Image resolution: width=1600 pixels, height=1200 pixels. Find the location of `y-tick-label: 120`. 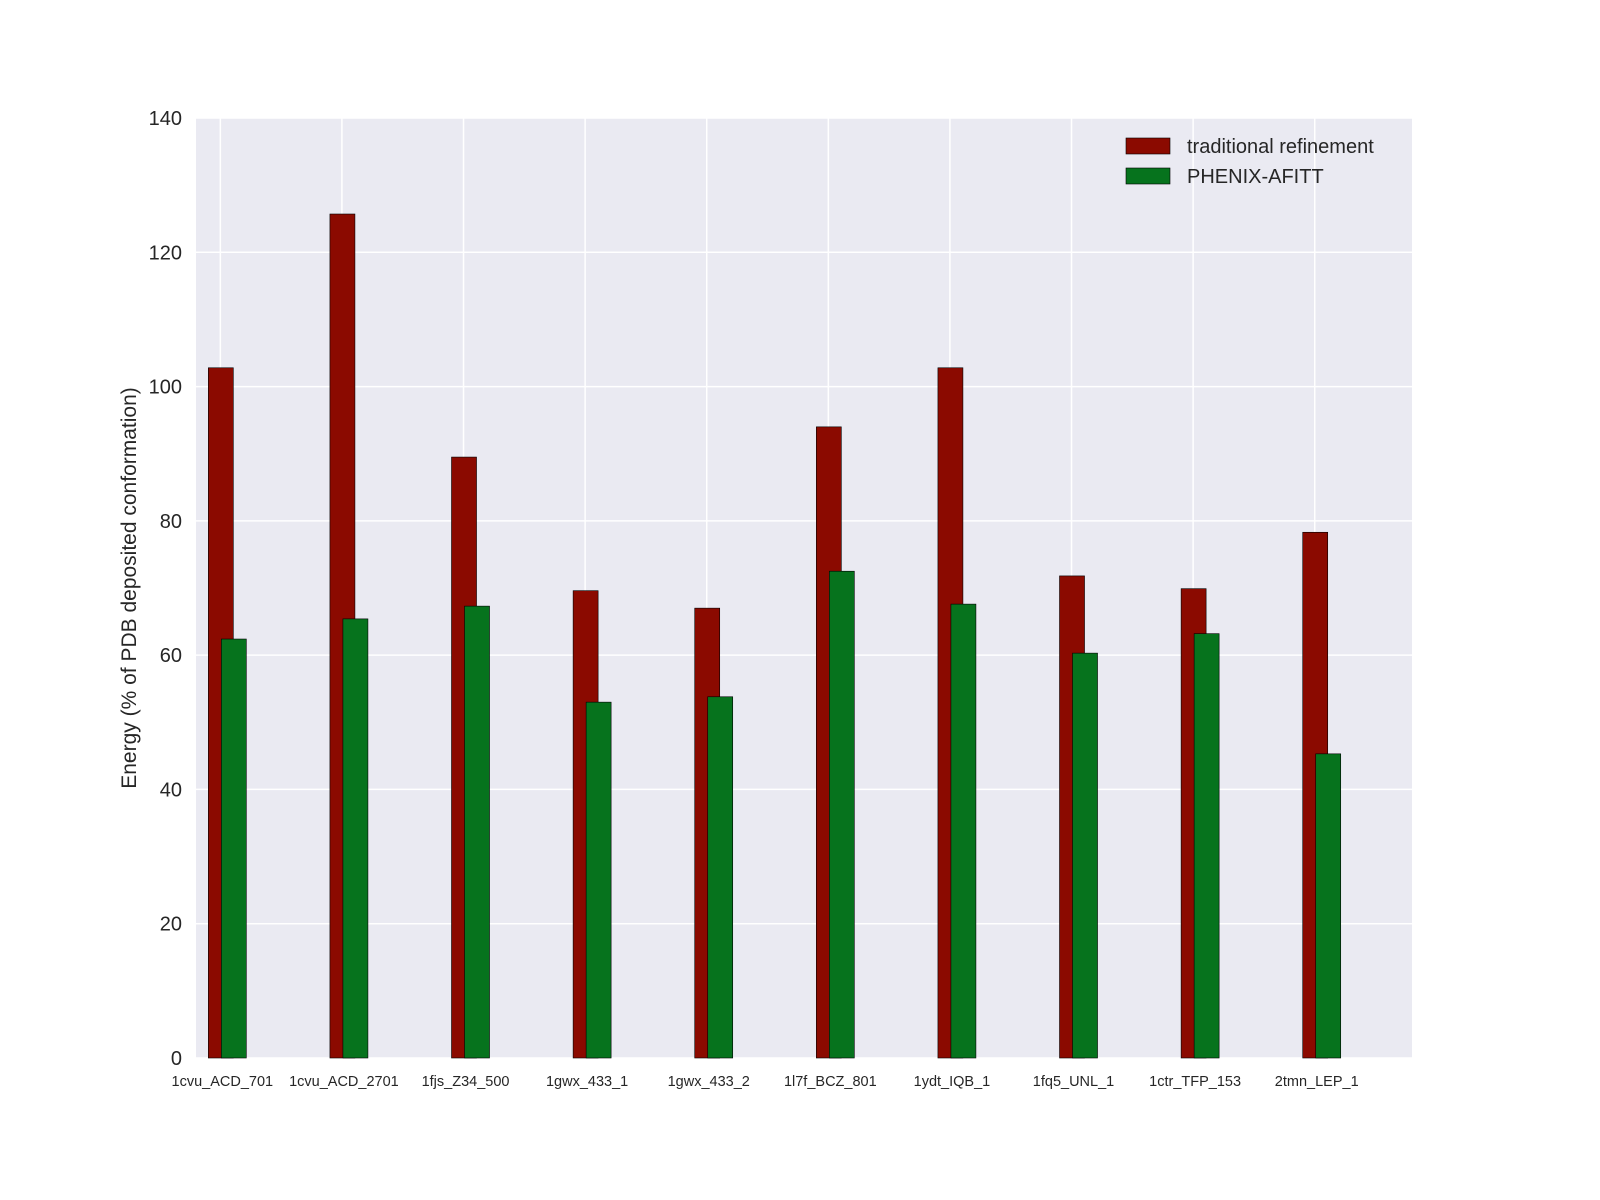

y-tick-label: 120 is located at coordinates (165, 253).